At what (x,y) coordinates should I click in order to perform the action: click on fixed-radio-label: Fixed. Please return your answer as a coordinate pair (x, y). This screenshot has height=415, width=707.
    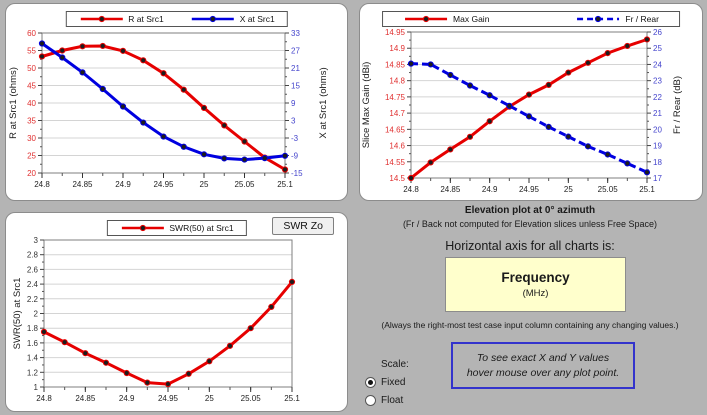
    Looking at the image, I should click on (393, 382).